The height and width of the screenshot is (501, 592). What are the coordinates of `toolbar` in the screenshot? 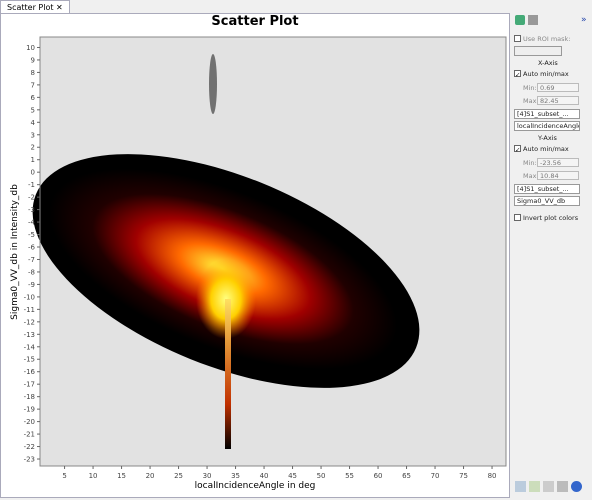 It's located at (551, 487).